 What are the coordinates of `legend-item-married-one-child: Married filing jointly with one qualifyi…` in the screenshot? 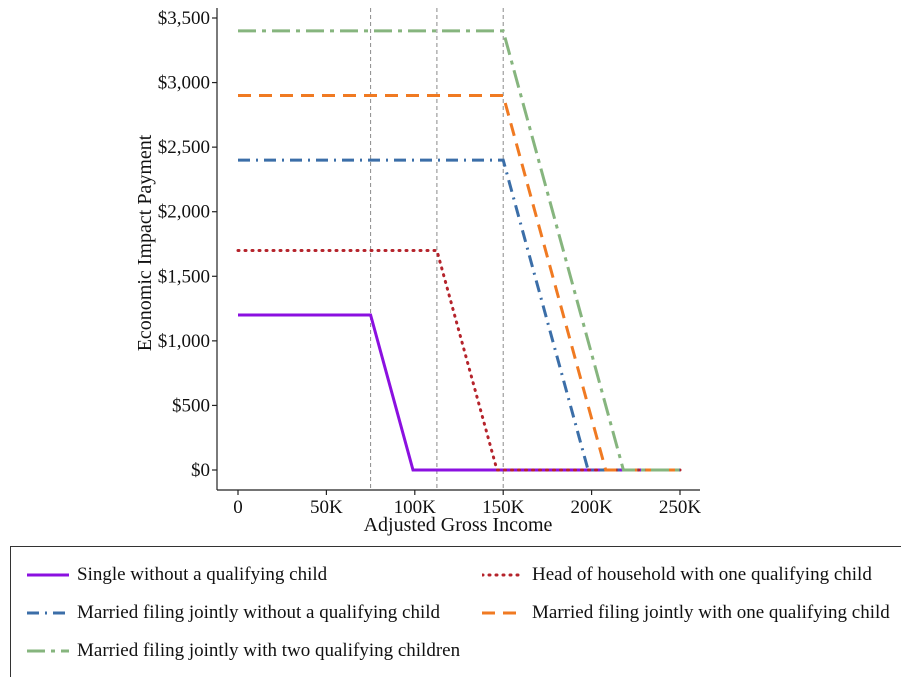 It's located at (686, 613).